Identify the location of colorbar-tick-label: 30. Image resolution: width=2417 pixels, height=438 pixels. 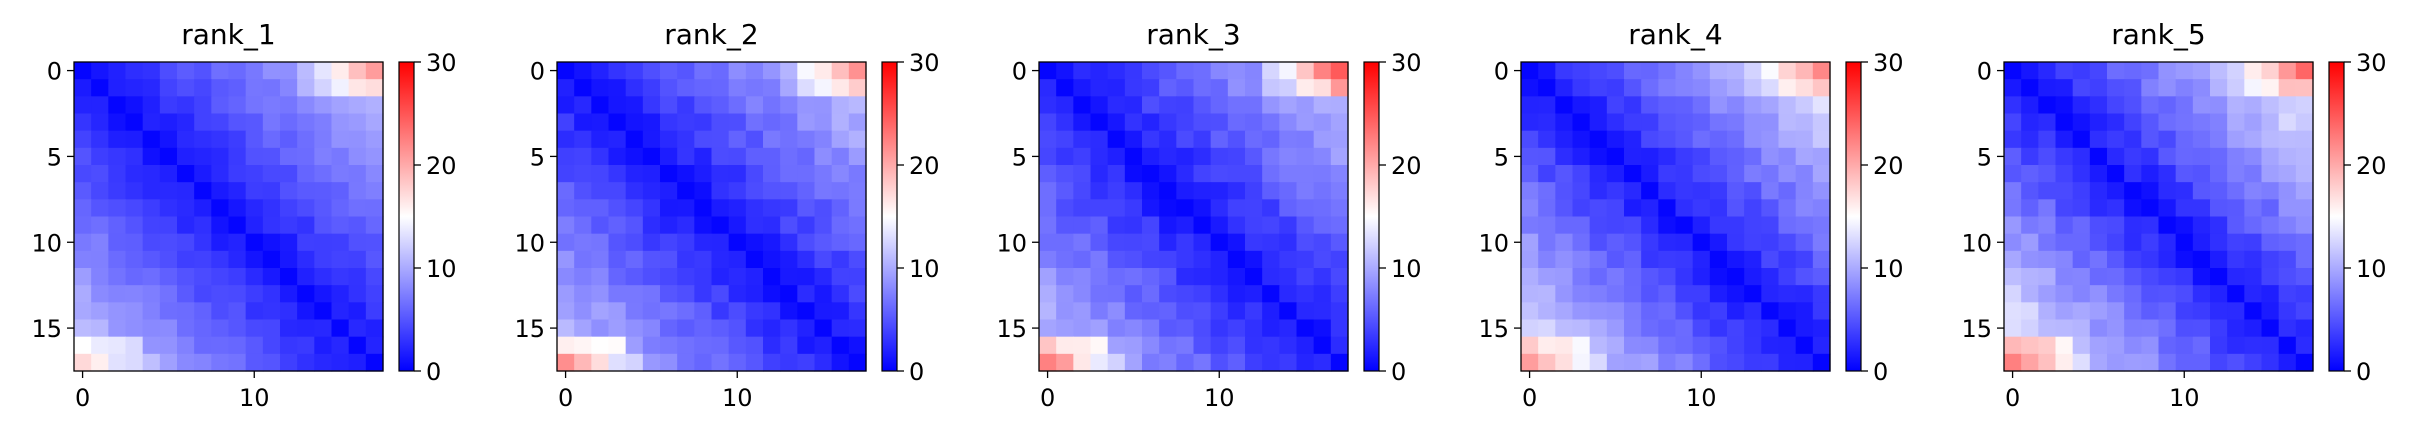
(2371, 63).